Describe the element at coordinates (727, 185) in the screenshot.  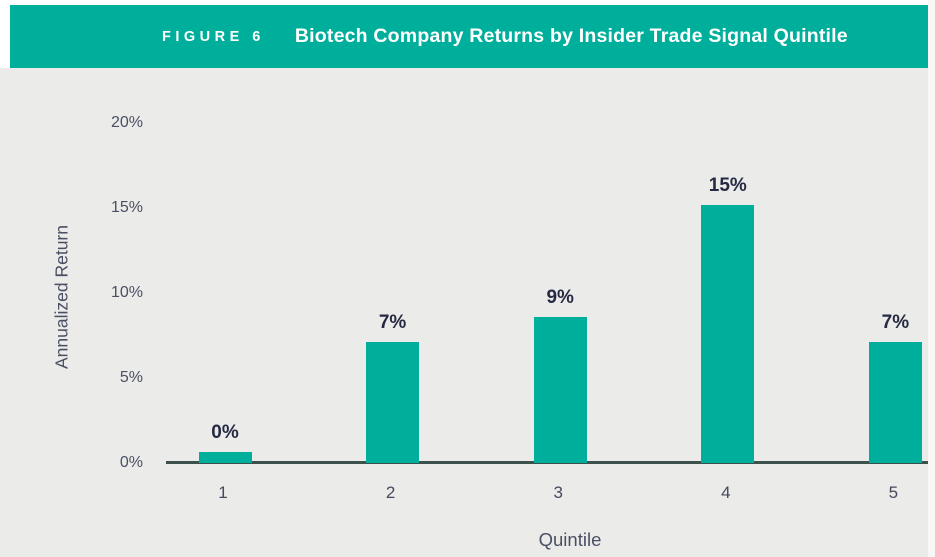
I see `bar-value-label: 15%` at that location.